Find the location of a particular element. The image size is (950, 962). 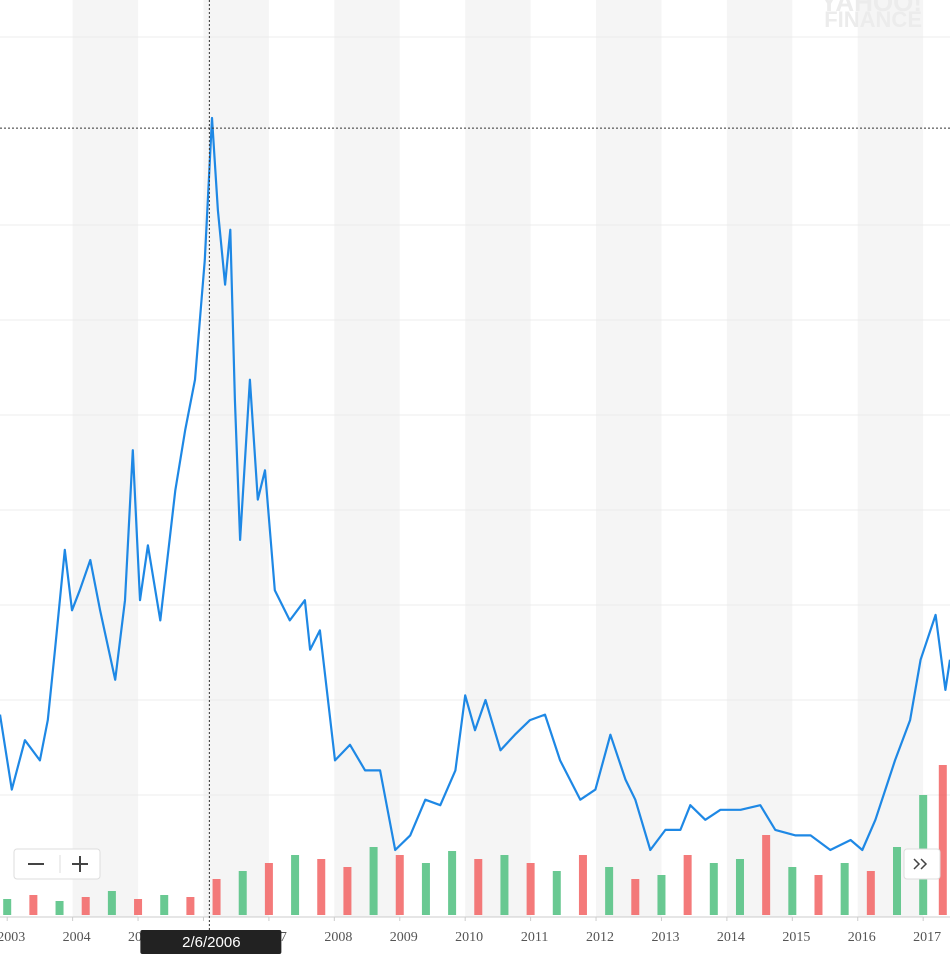

x-tick-label: 2016 is located at coordinates (862, 937).